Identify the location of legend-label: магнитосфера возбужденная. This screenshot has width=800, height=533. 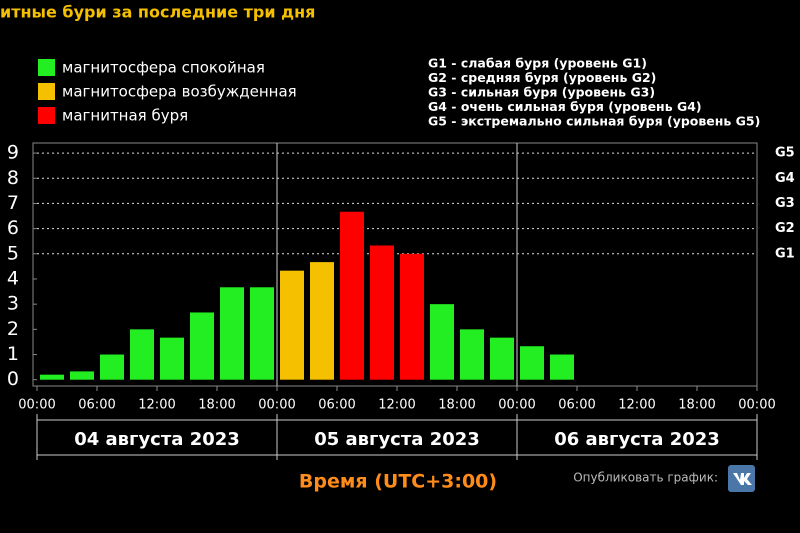
(179, 92).